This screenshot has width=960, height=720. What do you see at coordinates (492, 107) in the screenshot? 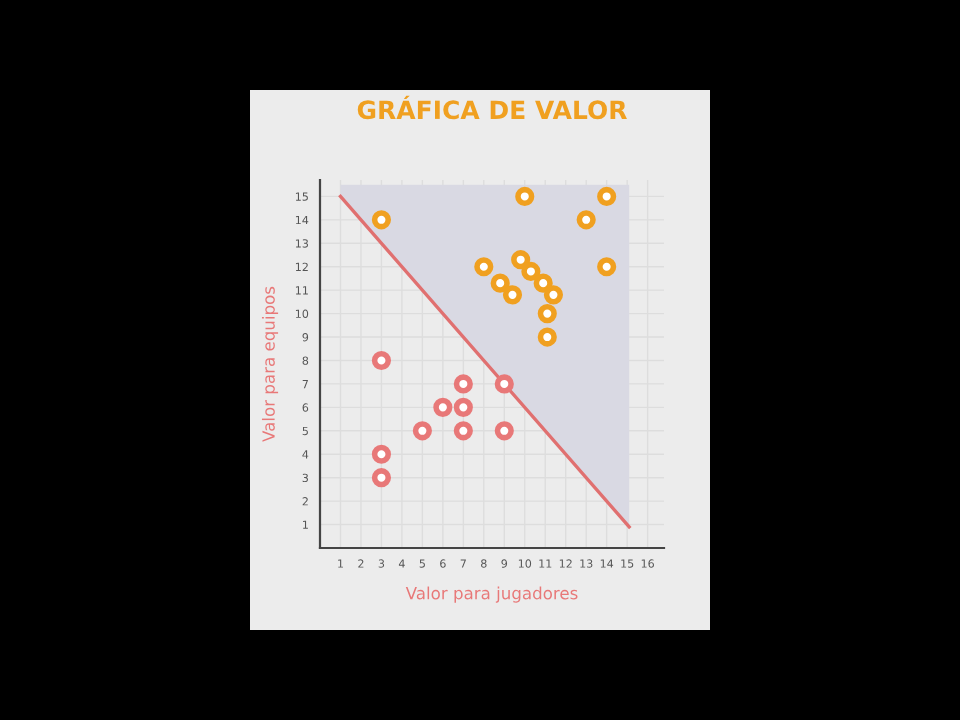
I see `chart-title: GRÁFICA DE VALOR` at bounding box center [492, 107].